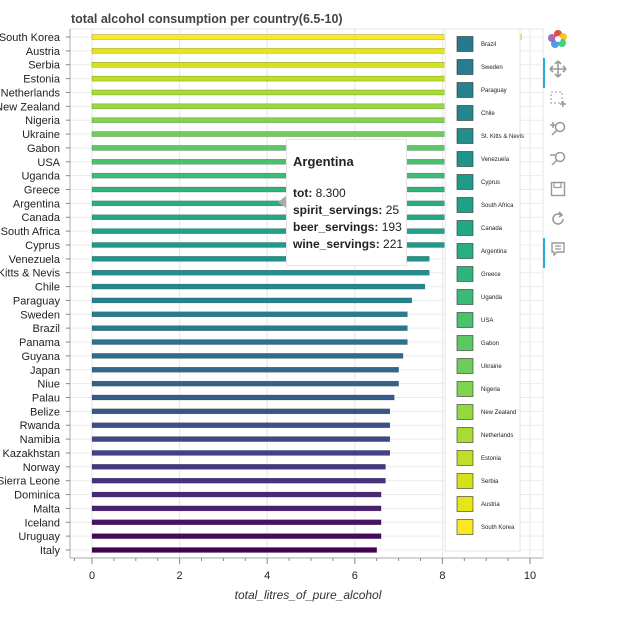 Image resolution: width=621 pixels, height=623 pixels. What do you see at coordinates (498, 528) in the screenshot?
I see `legend-label: South Korea` at bounding box center [498, 528].